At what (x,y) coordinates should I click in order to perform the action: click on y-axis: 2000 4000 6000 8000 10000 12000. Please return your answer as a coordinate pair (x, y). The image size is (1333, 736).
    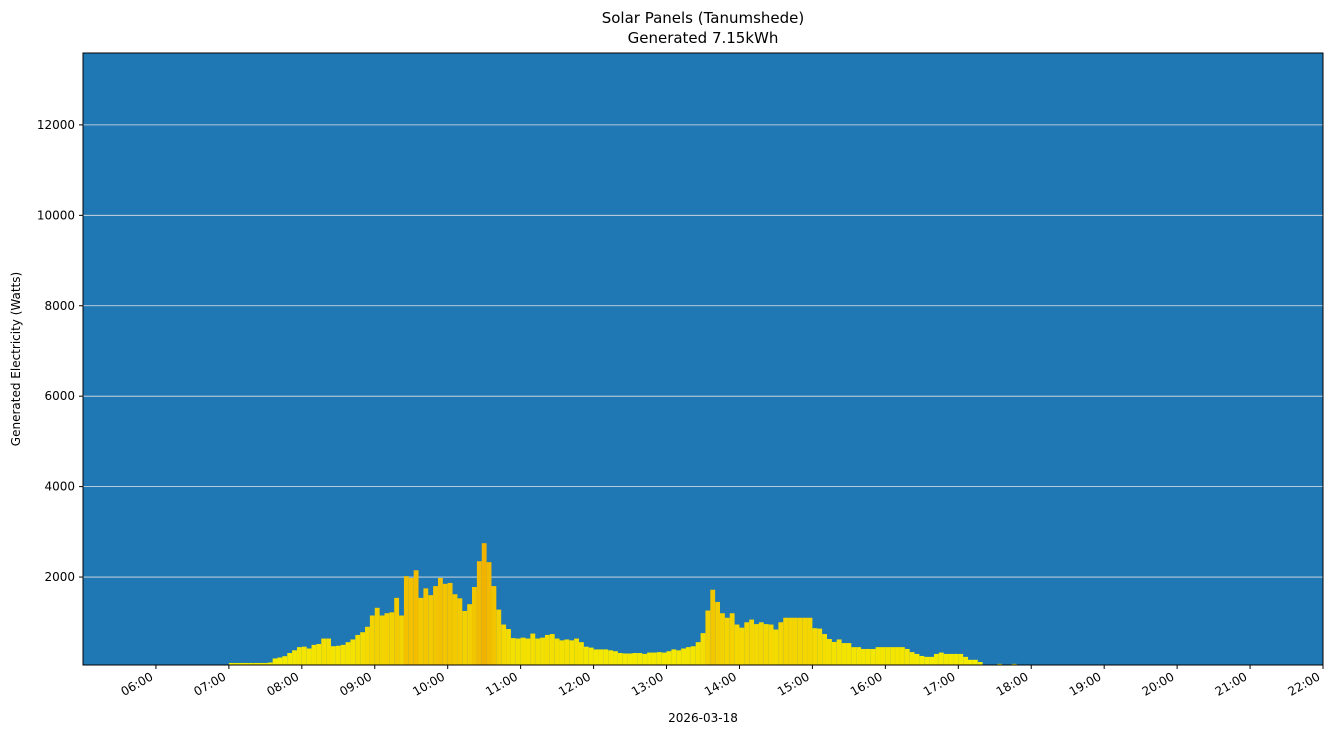
    Looking at the image, I should click on (60, 351).